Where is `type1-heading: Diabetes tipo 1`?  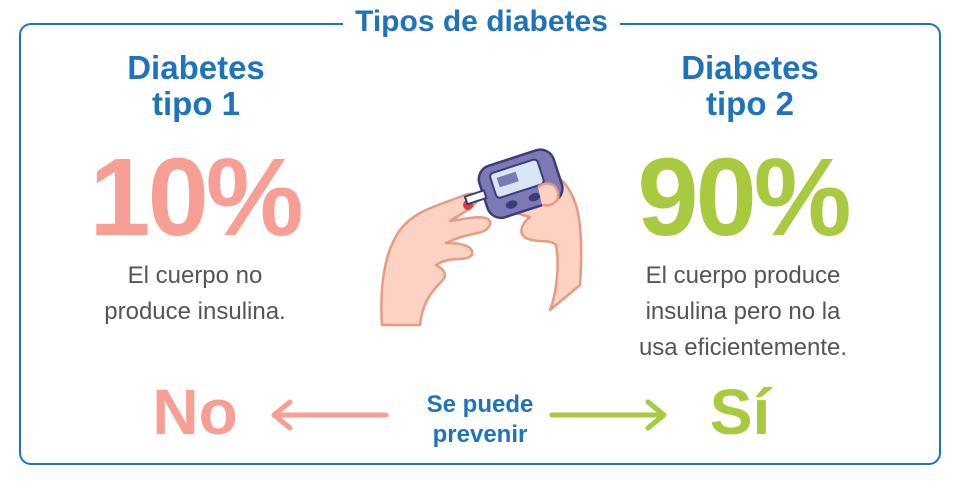 type1-heading: Diabetes tipo 1 is located at coordinates (196, 86).